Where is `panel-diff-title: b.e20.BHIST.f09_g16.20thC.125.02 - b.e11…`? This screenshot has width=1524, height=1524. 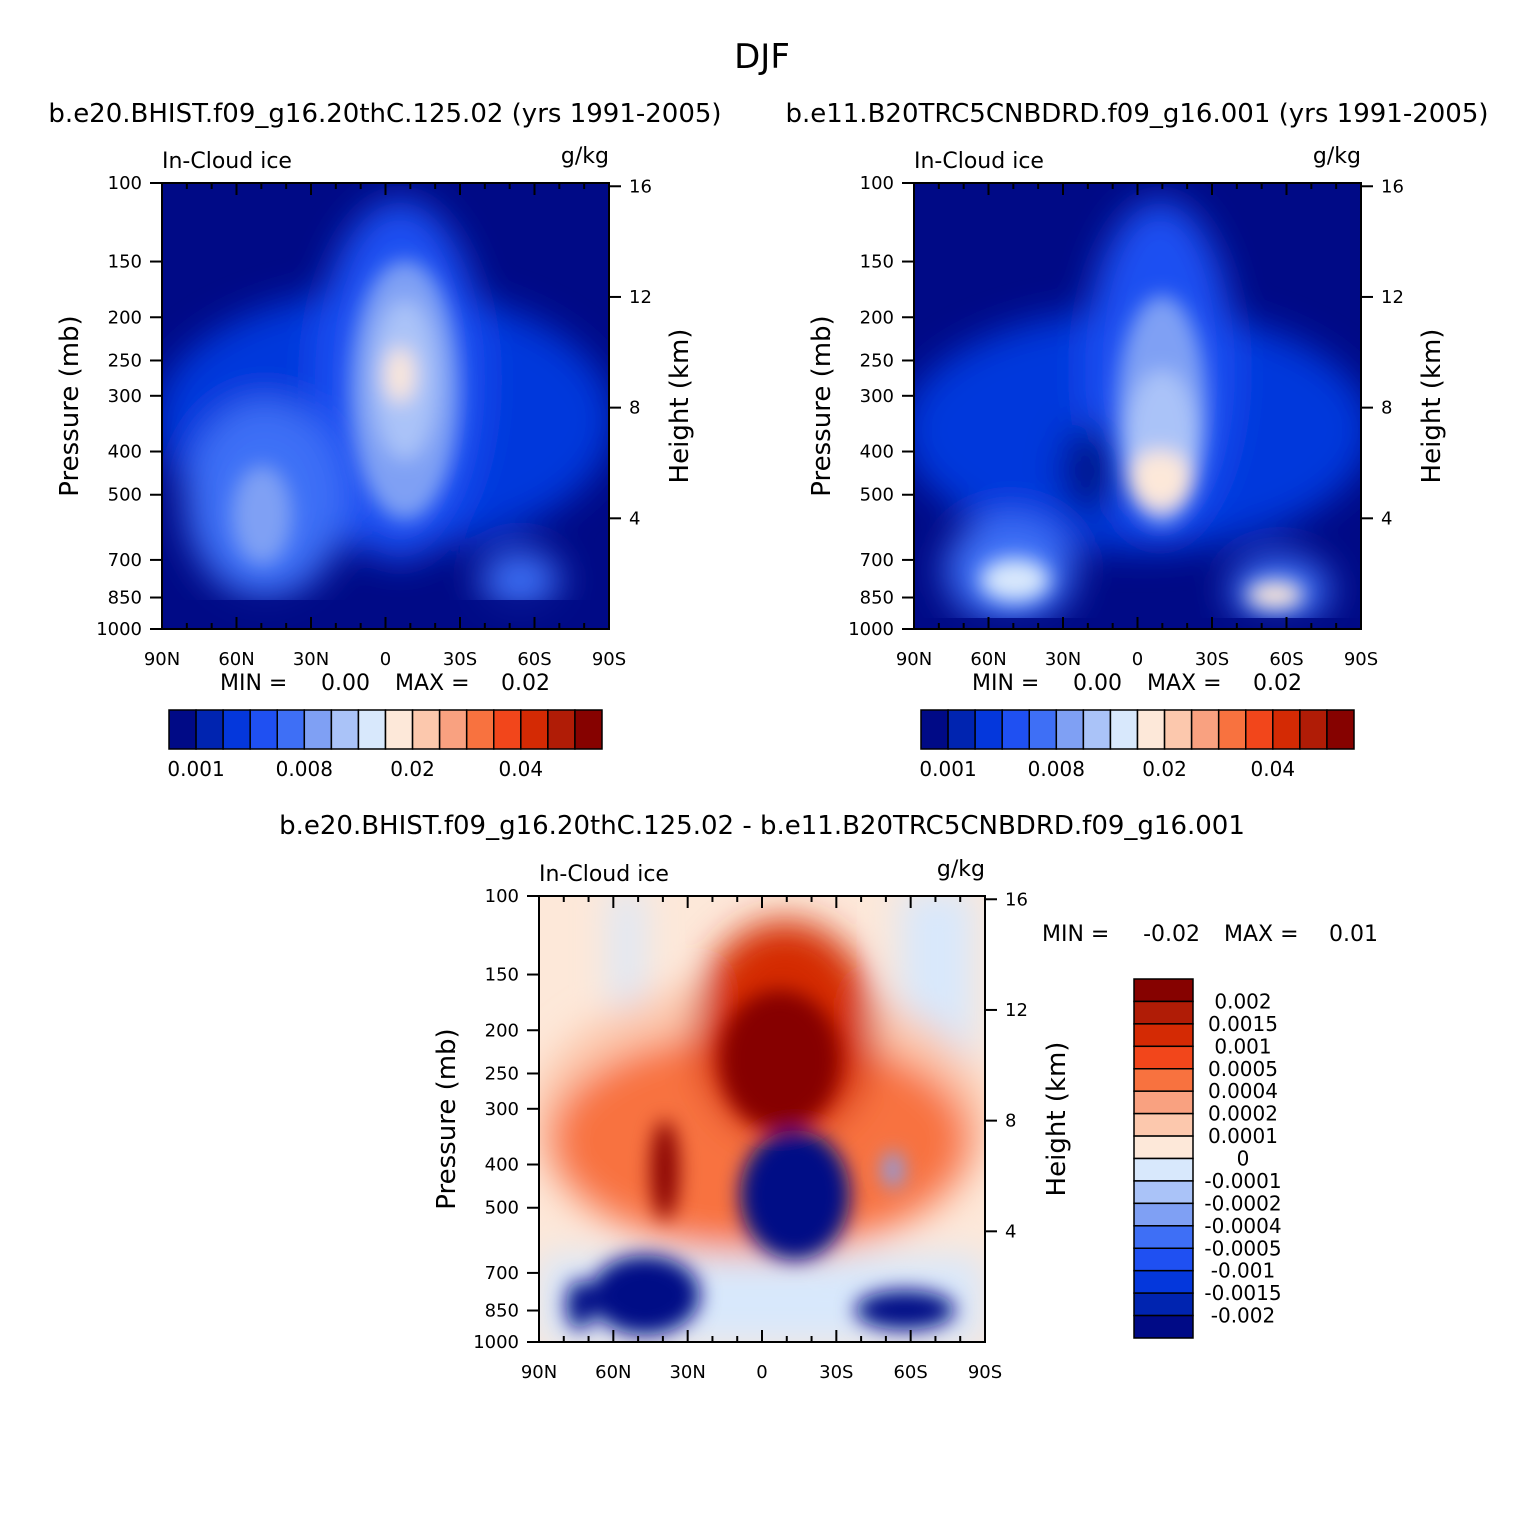
panel-diff-title: b.e20.BHIST.f09_g16.20thC.125.02 - b.e11… is located at coordinates (762, 826).